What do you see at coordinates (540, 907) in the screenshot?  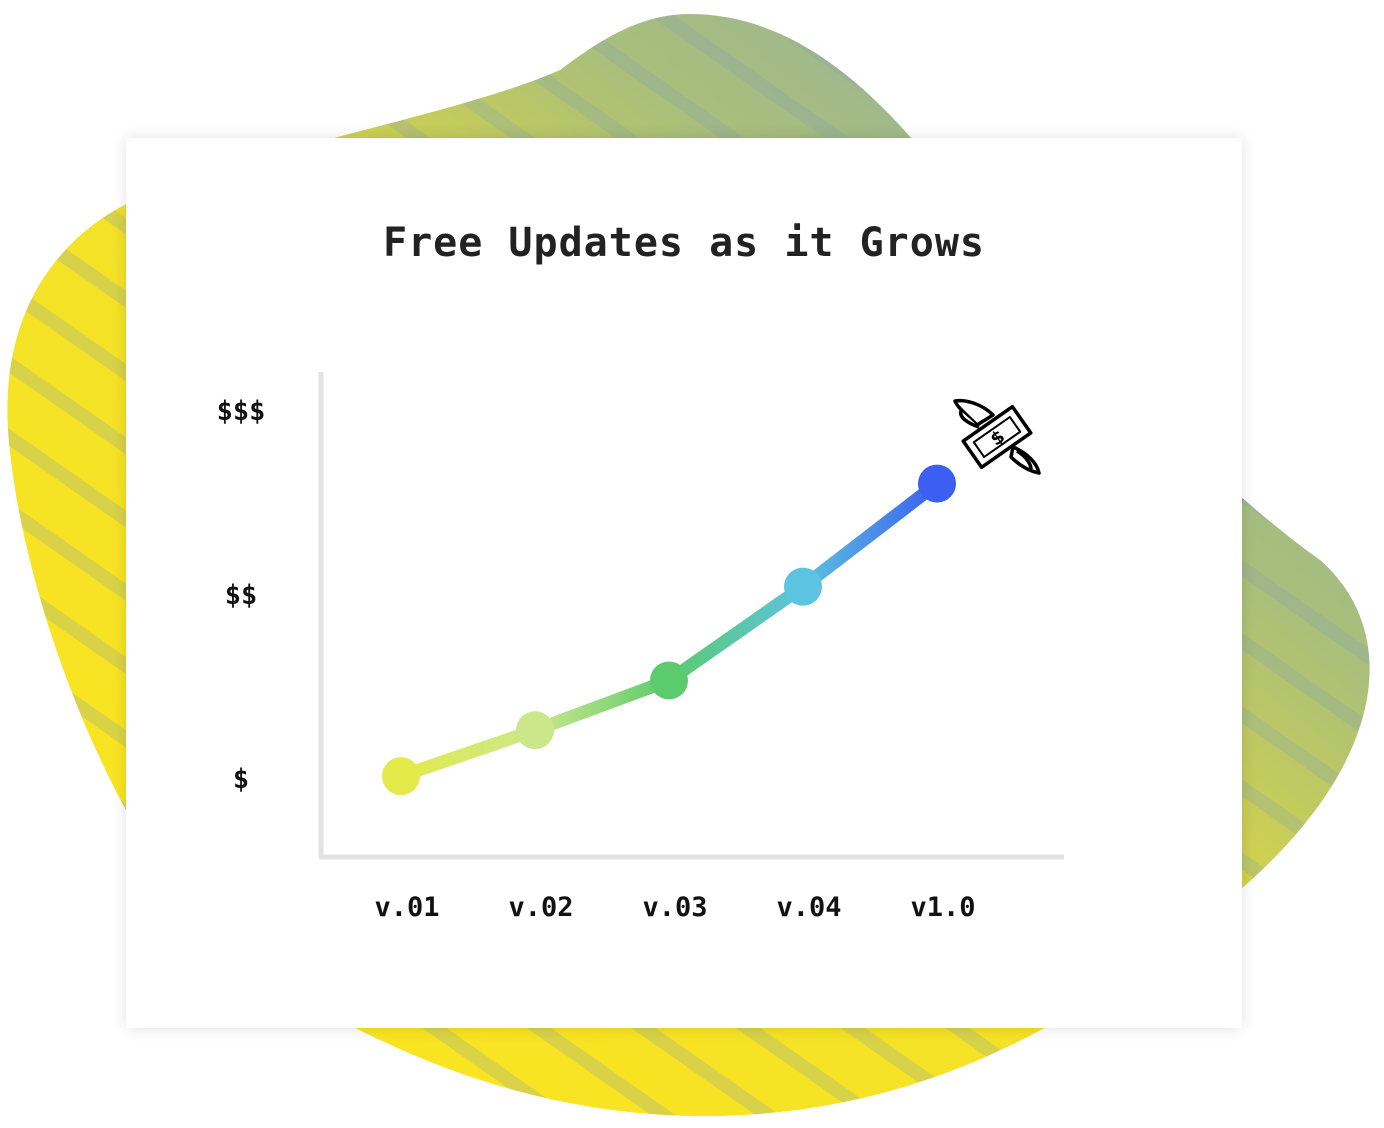 I see `x-tick-label: v.02` at bounding box center [540, 907].